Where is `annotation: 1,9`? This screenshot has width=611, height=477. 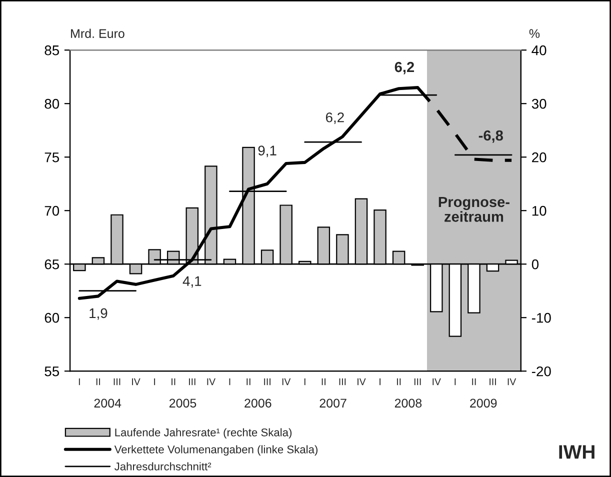
annotation: 1,9 is located at coordinates (99, 314).